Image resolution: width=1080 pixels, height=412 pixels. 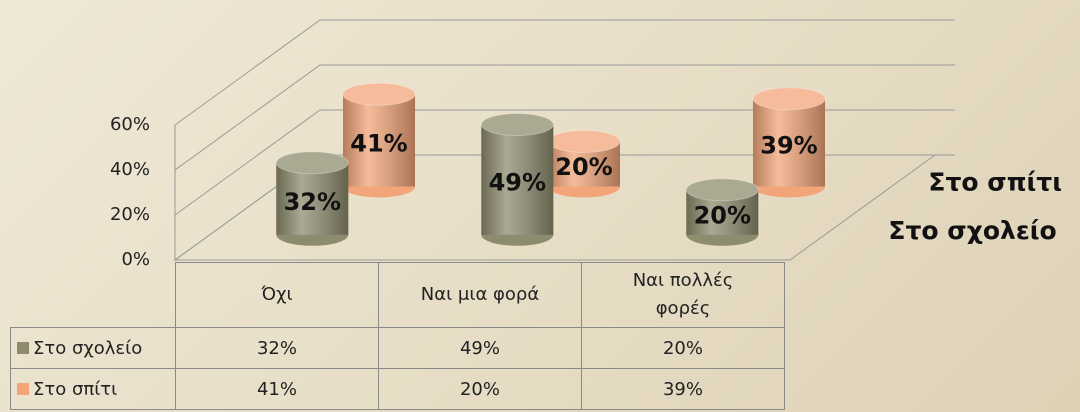 I want to click on hdr: Ναι πολλές φορές, so click(x=683, y=295).